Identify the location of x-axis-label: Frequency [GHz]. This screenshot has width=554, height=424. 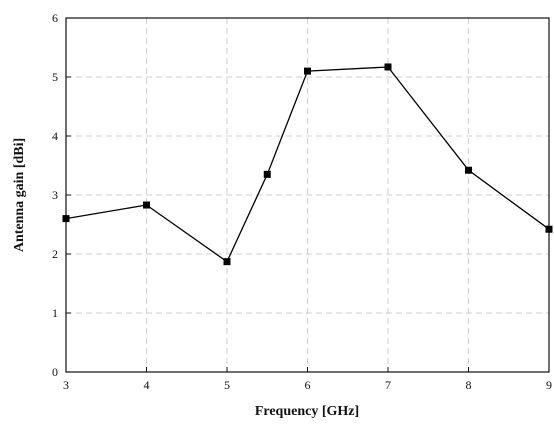
(307, 411).